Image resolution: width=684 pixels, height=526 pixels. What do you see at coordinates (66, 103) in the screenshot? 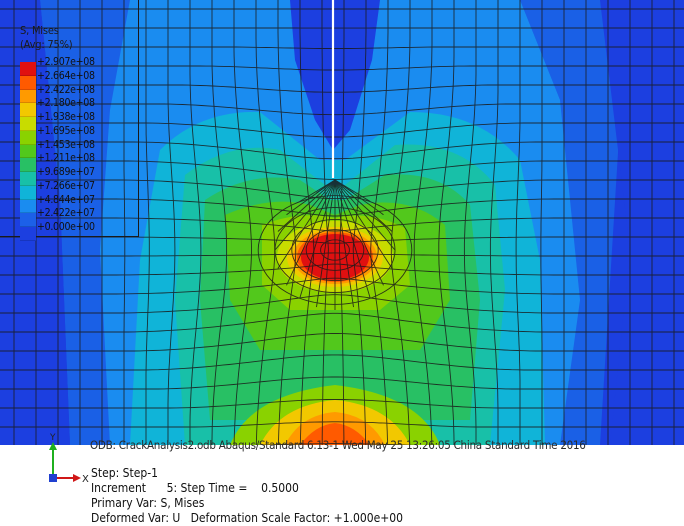
I see `legend-value-label: +2.180e+08` at bounding box center [66, 103].